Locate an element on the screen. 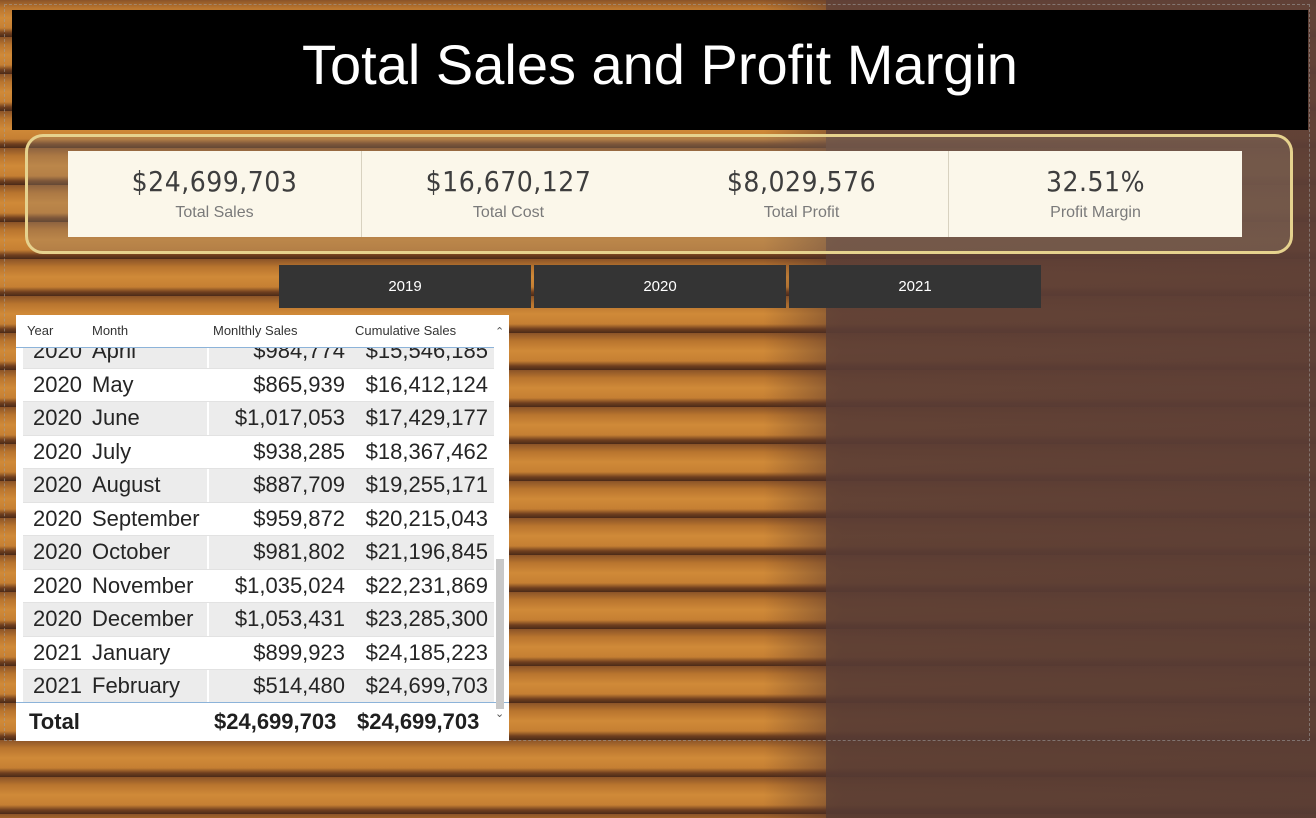 The image size is (1316, 818). cell-cumulative-sales: $23,285,300 is located at coordinates (426, 619).